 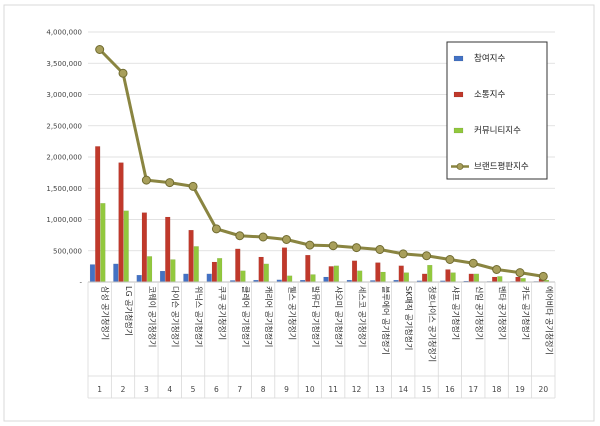 I want to click on rank-label: 6, so click(x=216, y=389).